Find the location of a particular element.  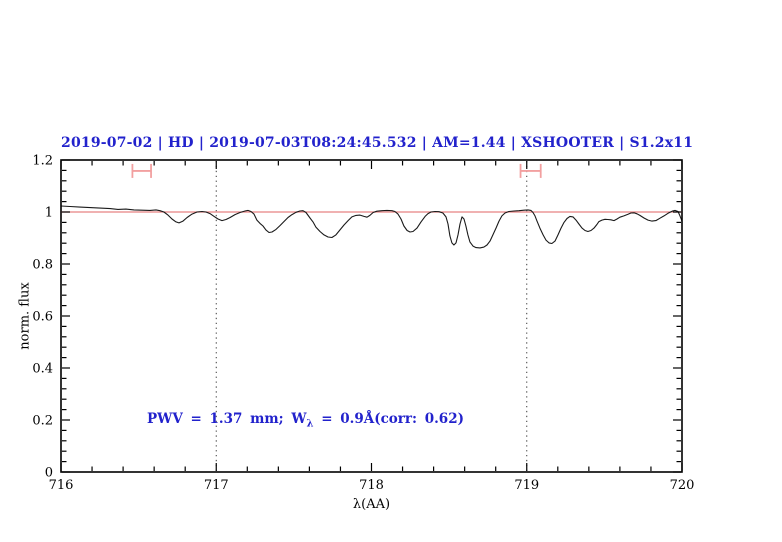

y-tick-label: 0.6 is located at coordinates (42, 317).